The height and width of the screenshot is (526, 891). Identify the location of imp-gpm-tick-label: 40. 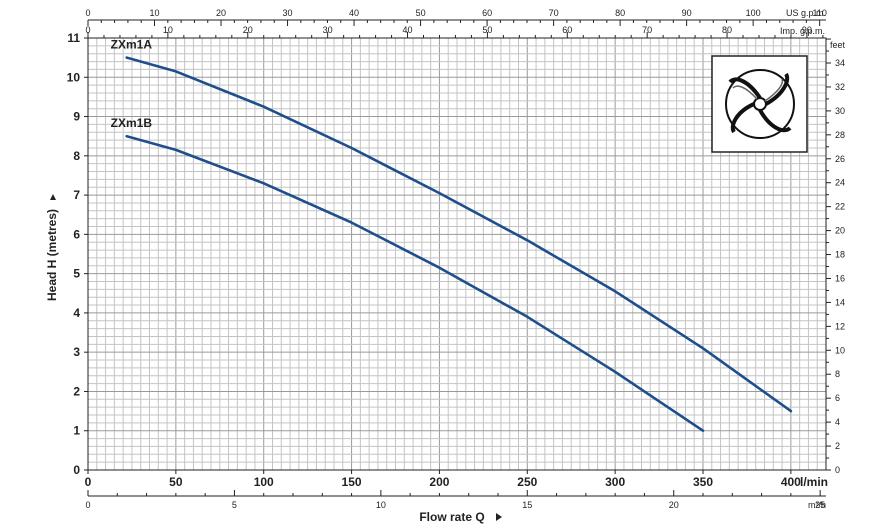
(408, 30).